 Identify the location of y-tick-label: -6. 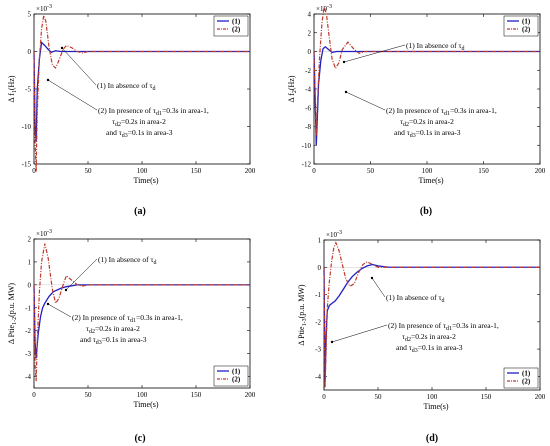
(308, 108).